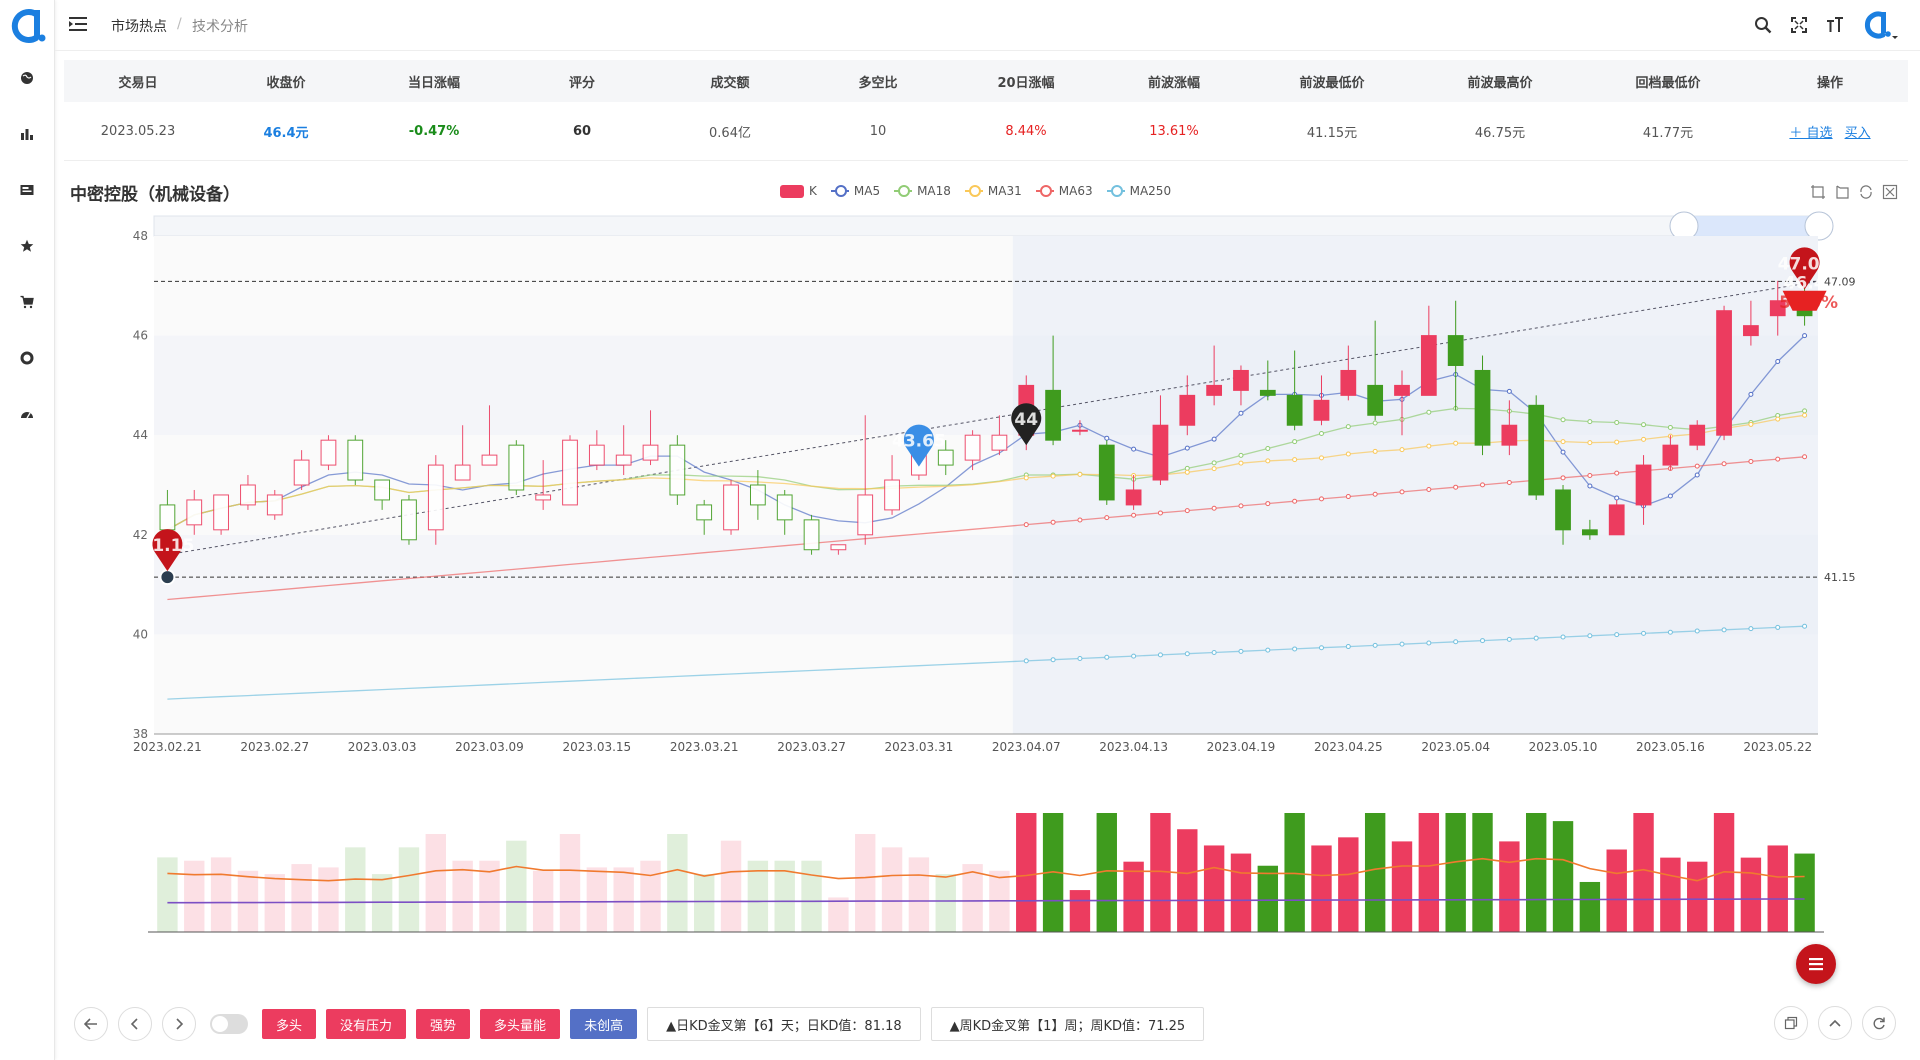 The width and height of the screenshot is (1920, 1060). Describe the element at coordinates (27, 190) in the screenshot. I see `card-icon` at that location.